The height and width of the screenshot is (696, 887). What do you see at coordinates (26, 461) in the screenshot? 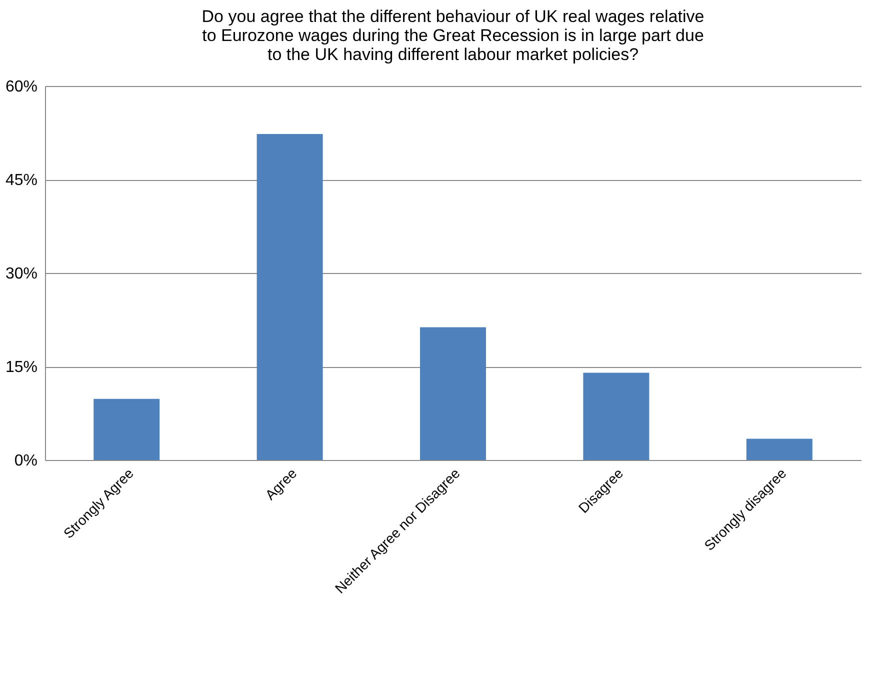
I see `y-tick-label: 0%` at bounding box center [26, 461].